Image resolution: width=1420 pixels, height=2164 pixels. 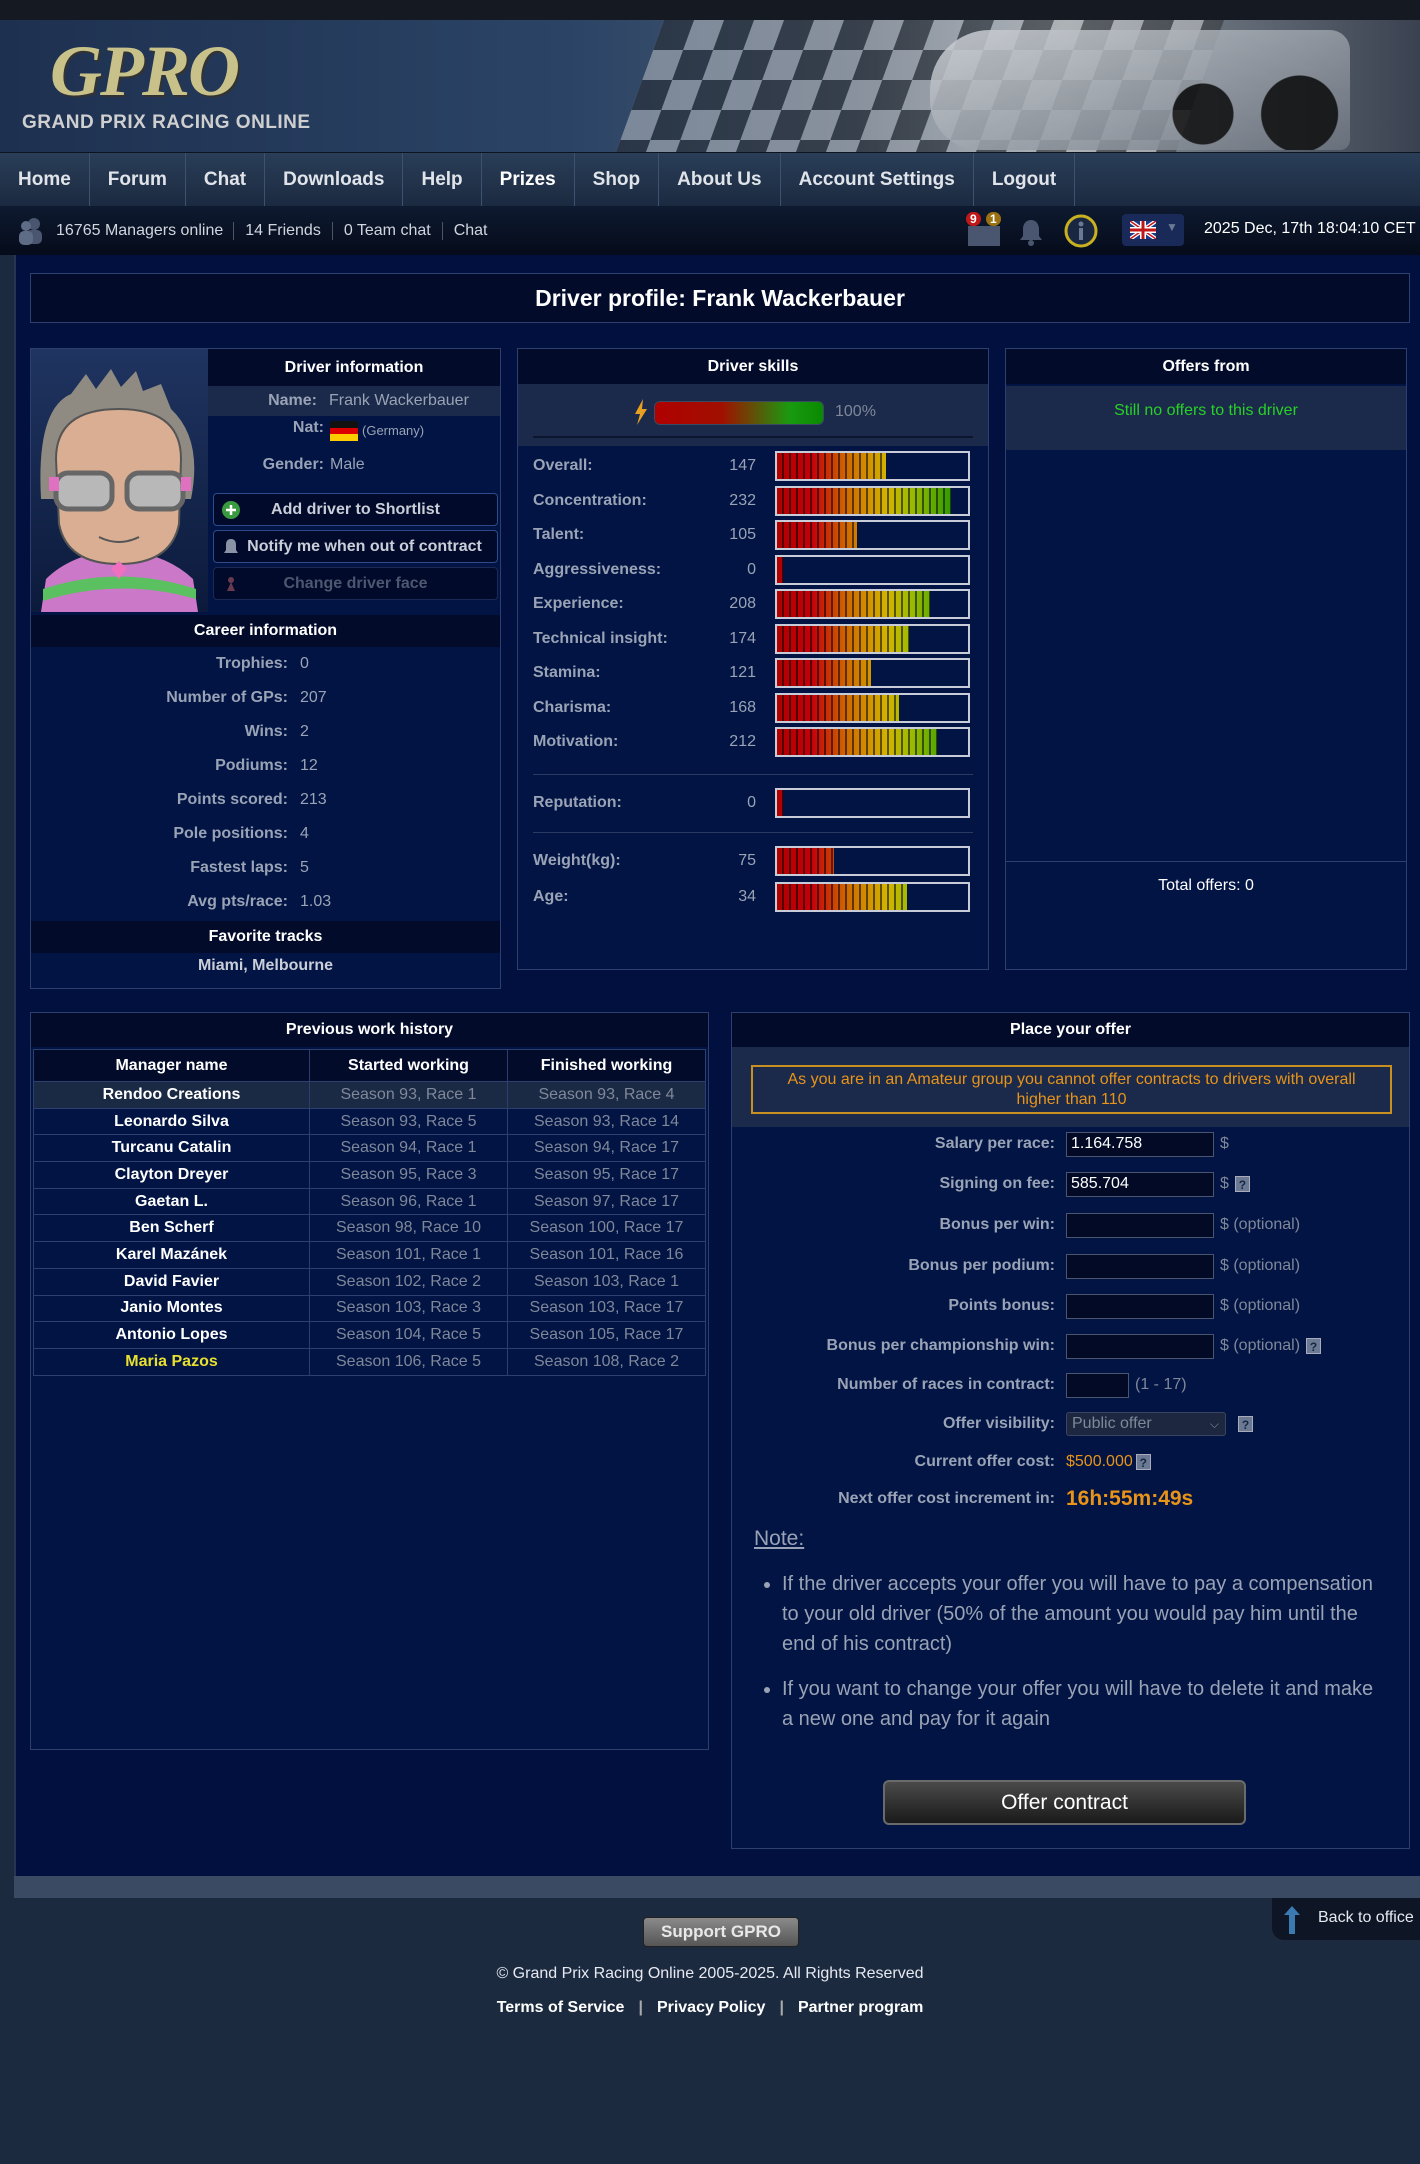 What do you see at coordinates (45, 180) in the screenshot?
I see `nav-home: Home` at bounding box center [45, 180].